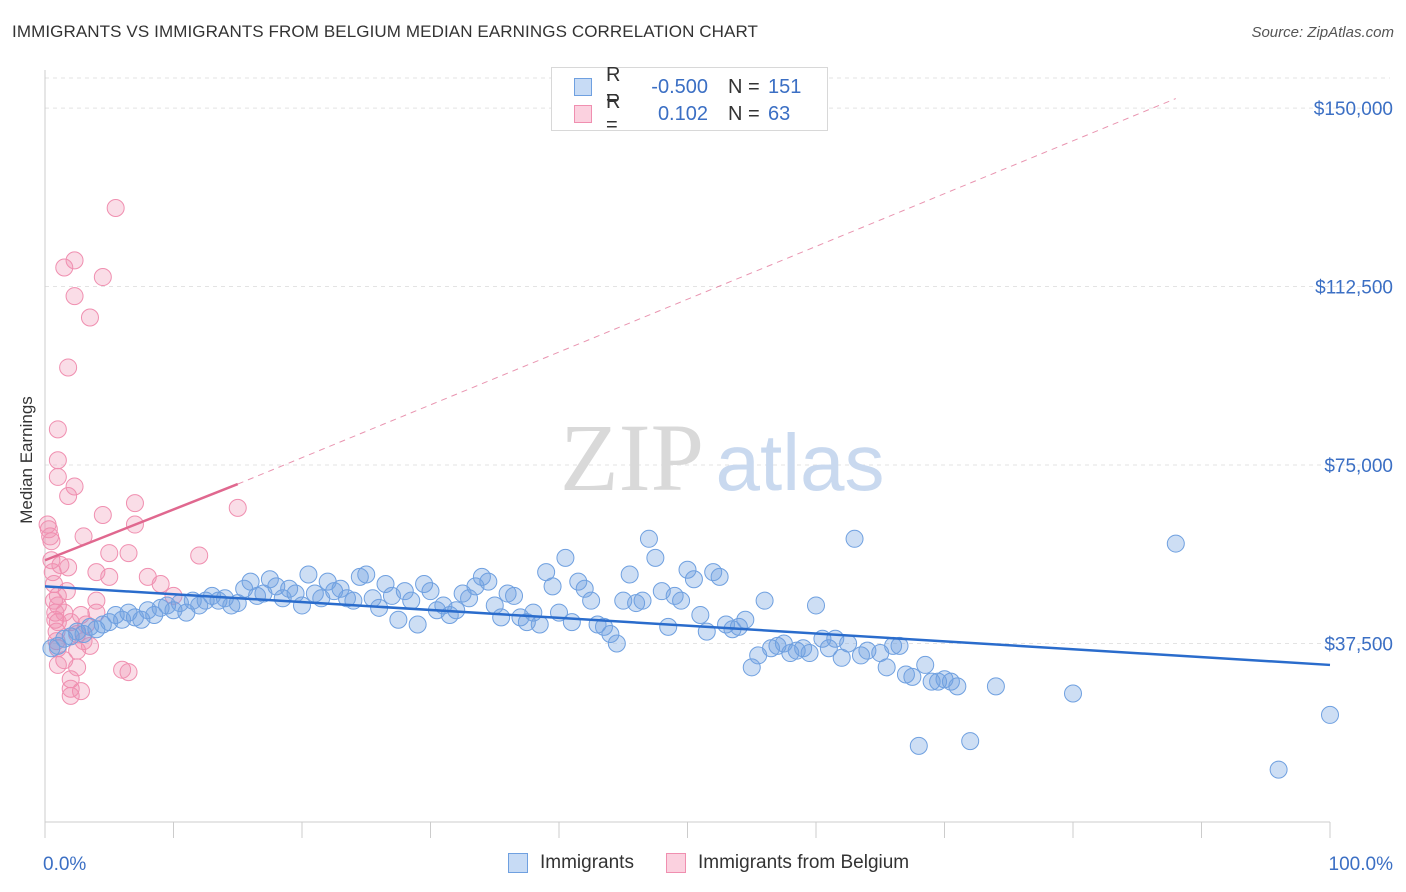 Image resolution: width=1406 pixels, height=892 pixels. What do you see at coordinates (803, 862) in the screenshot?
I see `legend-label: Immigrants from Belgium` at bounding box center [803, 862].